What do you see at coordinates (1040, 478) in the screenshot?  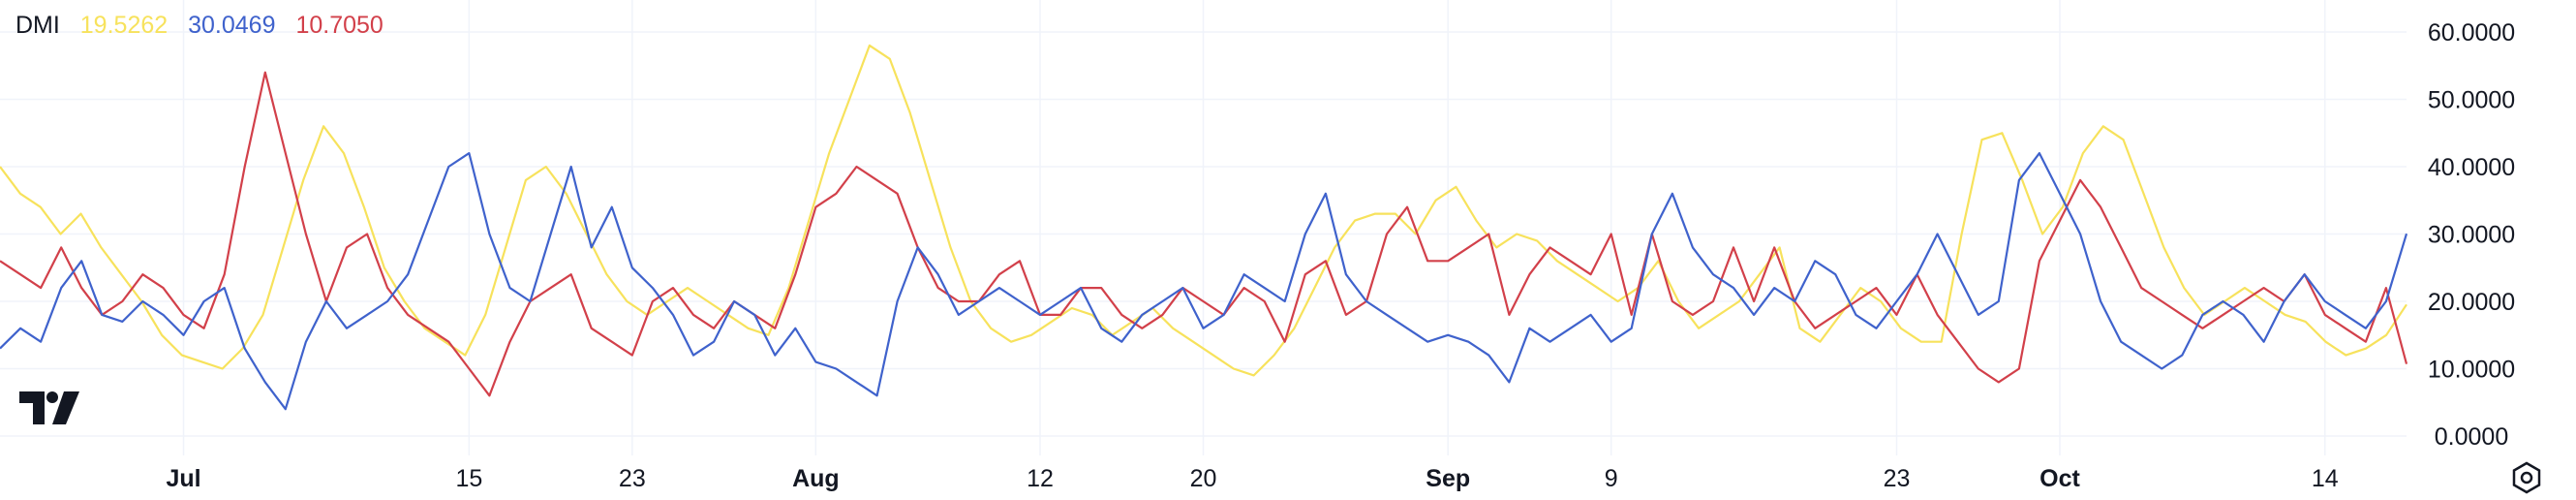 I see `x-tick-label: 12` at bounding box center [1040, 478].